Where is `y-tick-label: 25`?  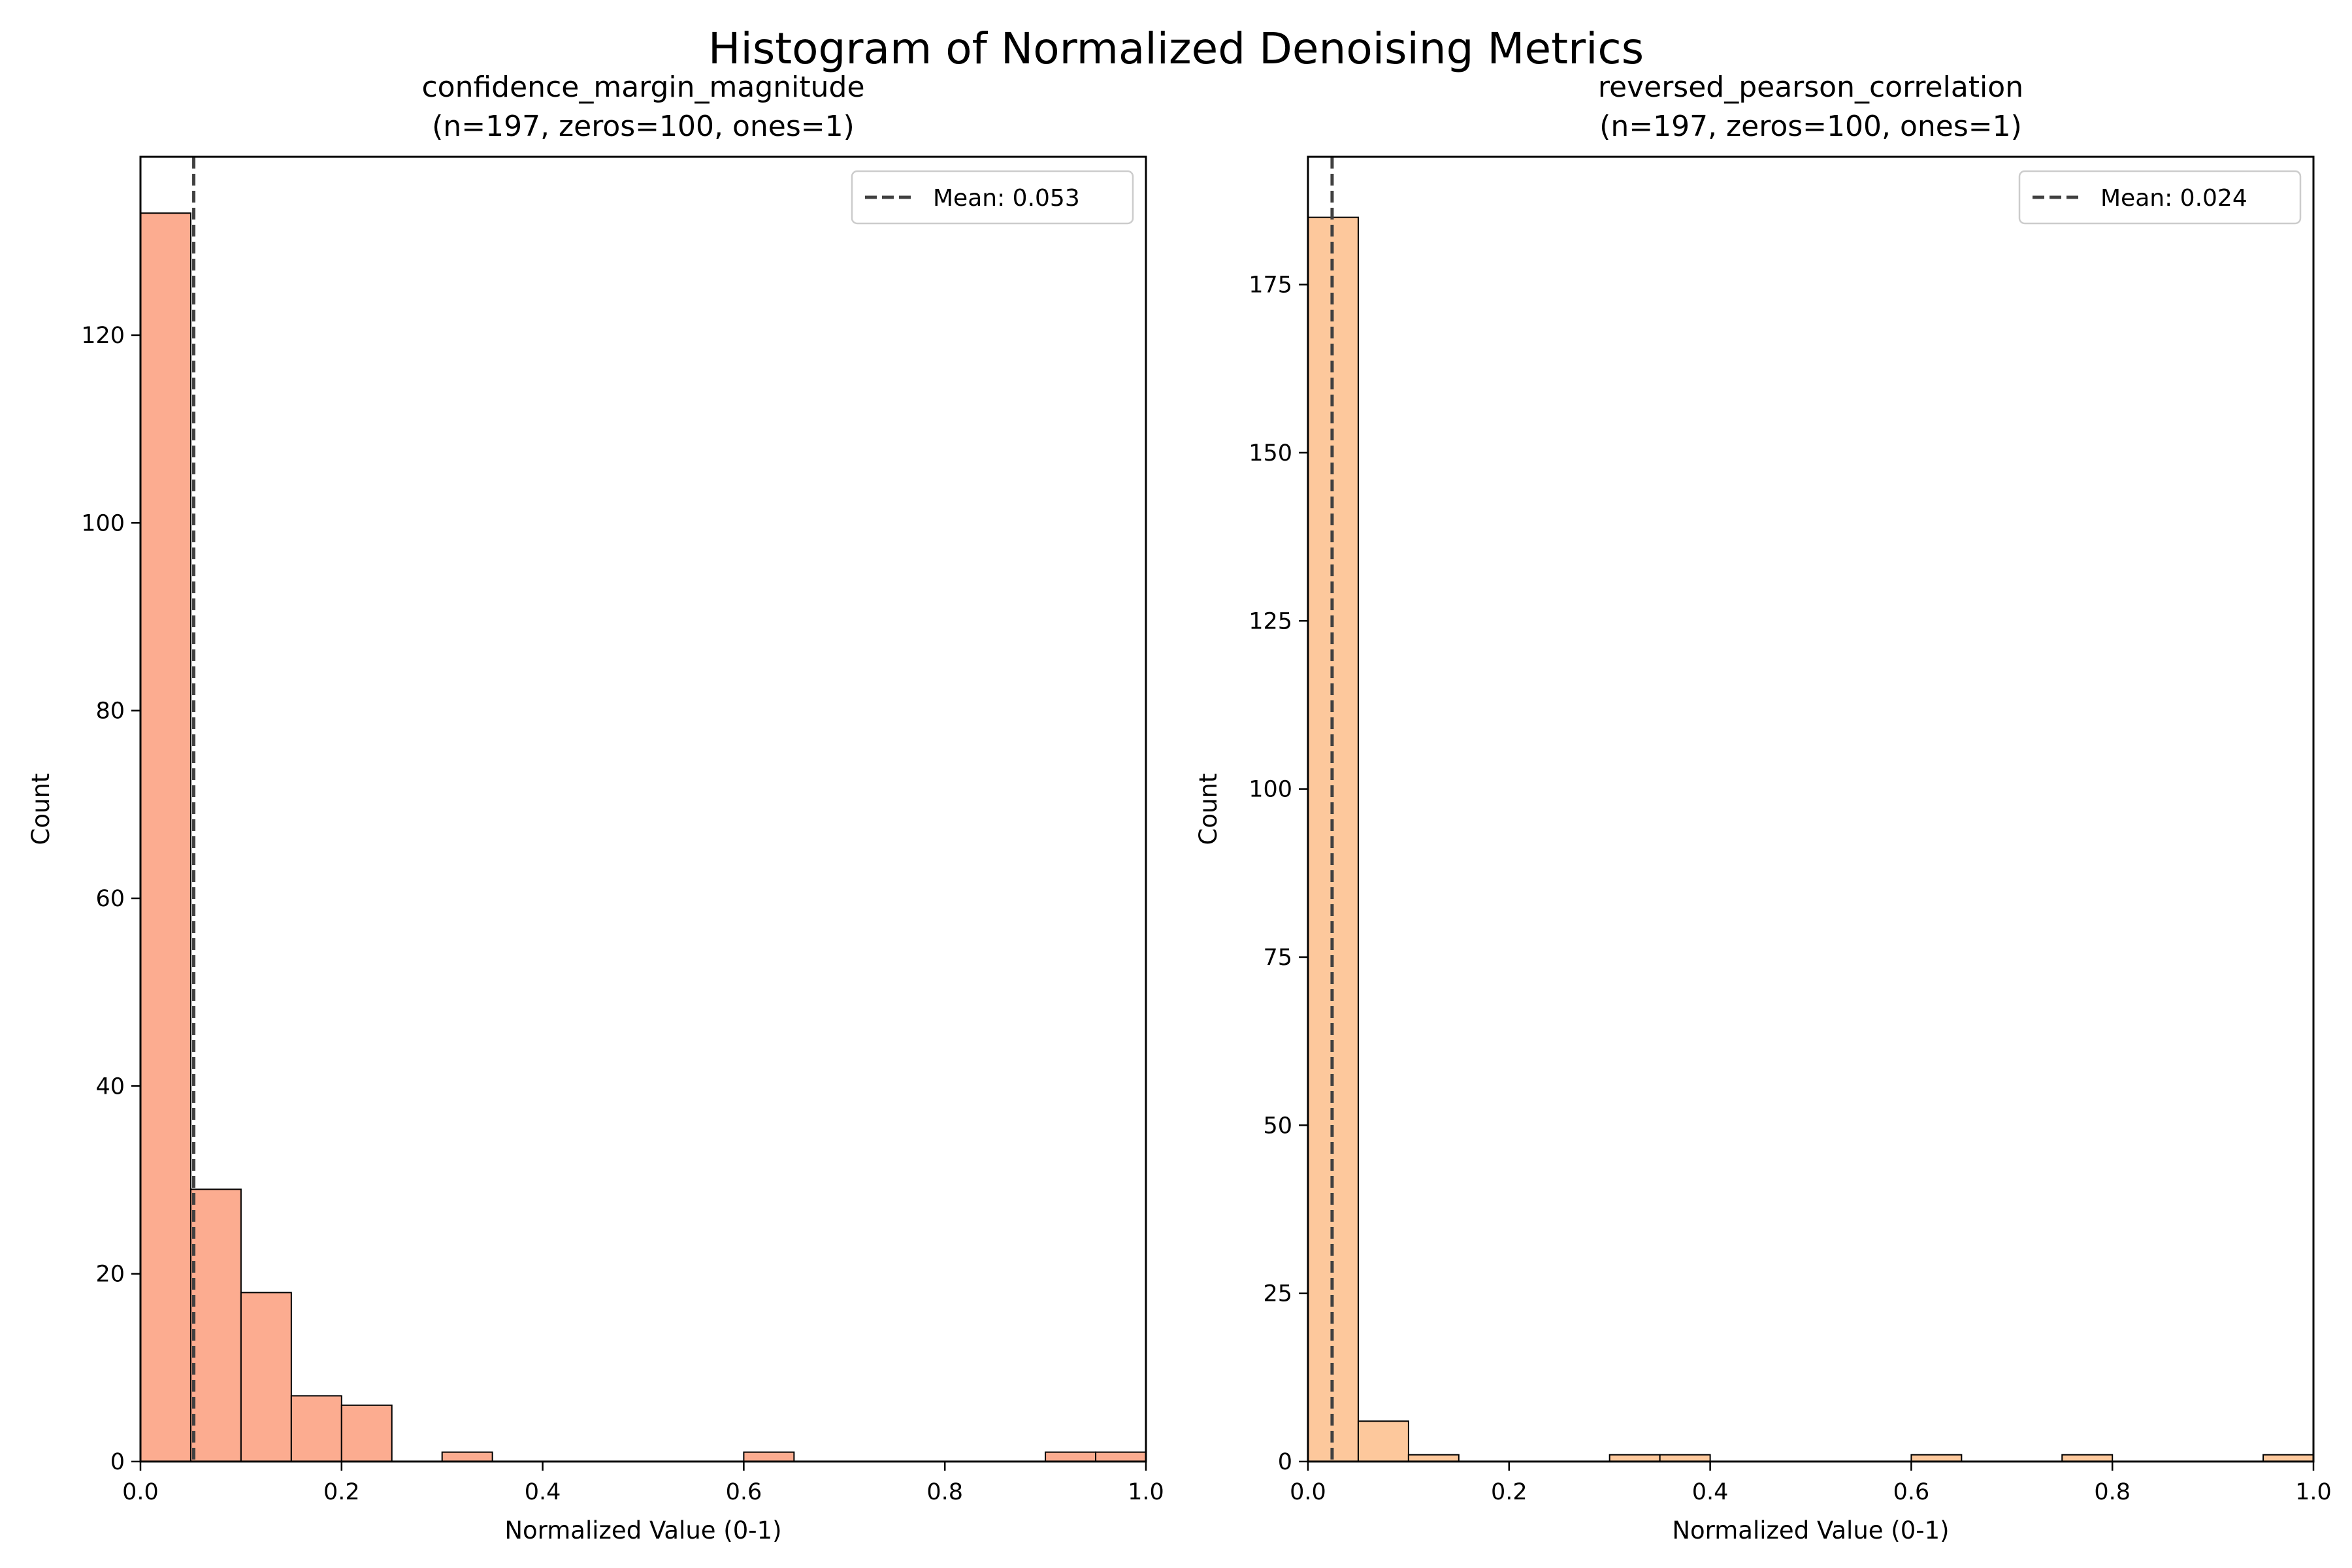 y-tick-label: 25 is located at coordinates (1277, 1294).